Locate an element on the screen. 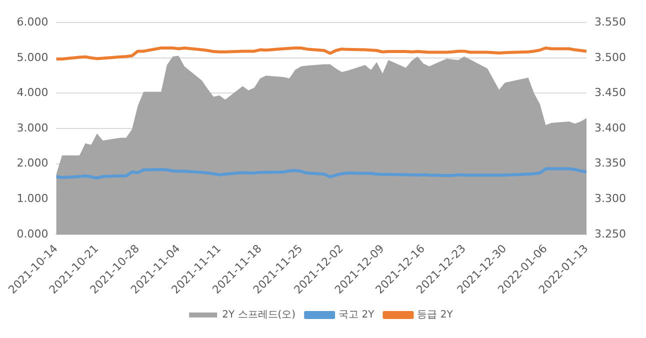  y-tick-label: 5.000 is located at coordinates (32, 57).